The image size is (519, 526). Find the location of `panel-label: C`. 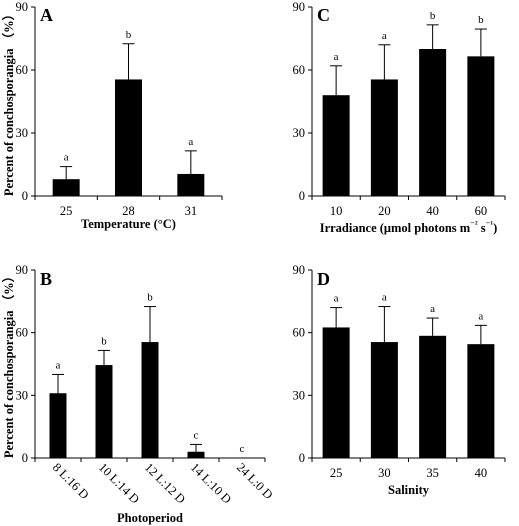

panel-label: C is located at coordinates (323, 15).